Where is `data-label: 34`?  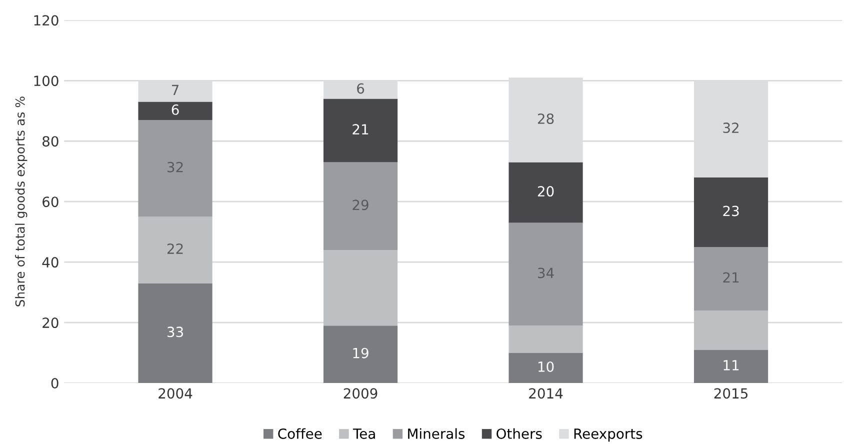
data-label: 34 is located at coordinates (546, 273).